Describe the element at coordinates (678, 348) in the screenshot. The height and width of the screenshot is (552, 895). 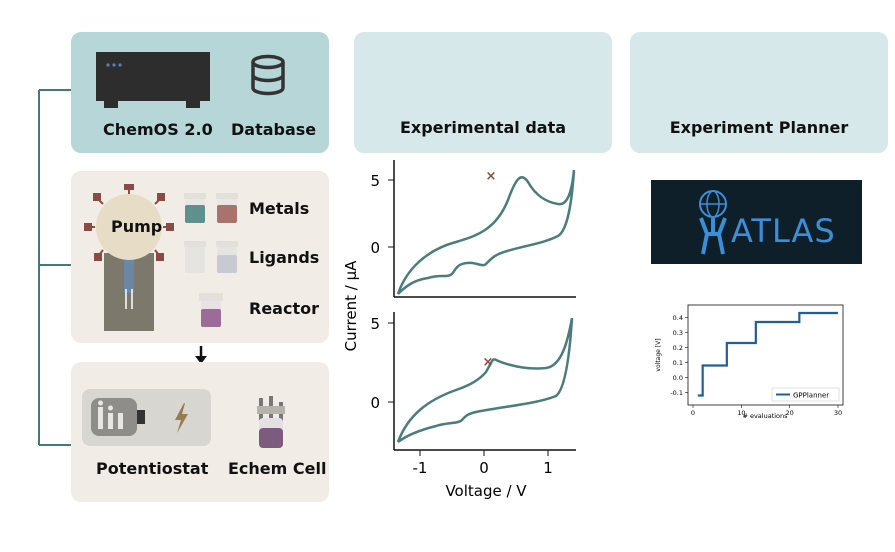
I see `planner-ytick-label: 0.2` at that location.